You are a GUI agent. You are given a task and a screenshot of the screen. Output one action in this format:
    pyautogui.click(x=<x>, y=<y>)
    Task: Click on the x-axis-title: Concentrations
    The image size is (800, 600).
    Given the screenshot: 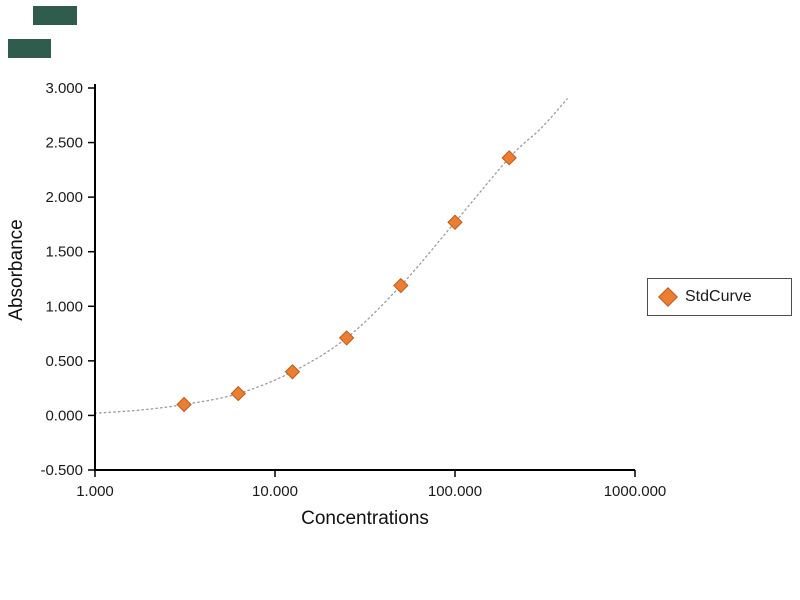 What is the action you would take?
    pyautogui.click(x=365, y=518)
    